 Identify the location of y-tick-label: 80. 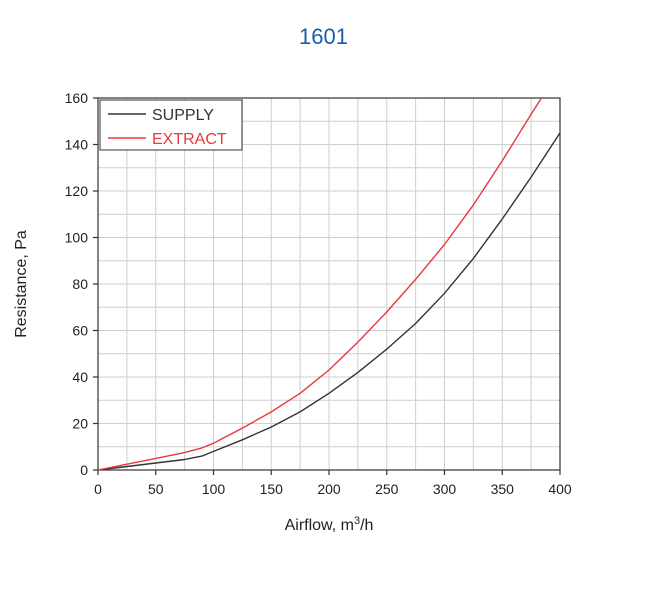
(80, 284).